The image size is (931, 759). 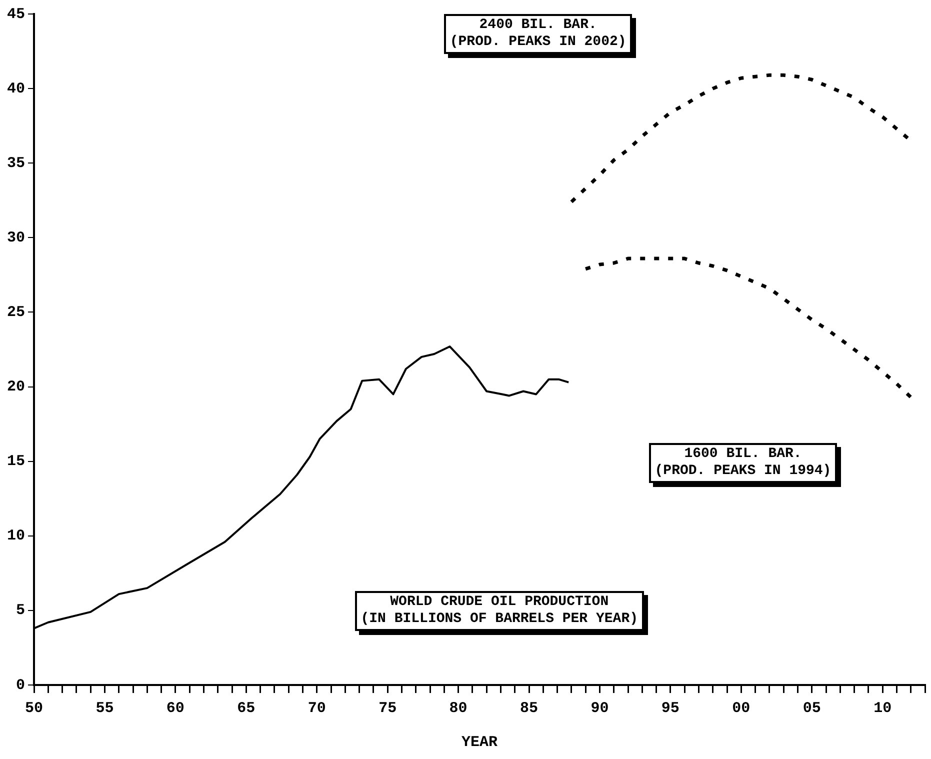 What do you see at coordinates (21, 611) in the screenshot?
I see `y-tick-label: 5` at bounding box center [21, 611].